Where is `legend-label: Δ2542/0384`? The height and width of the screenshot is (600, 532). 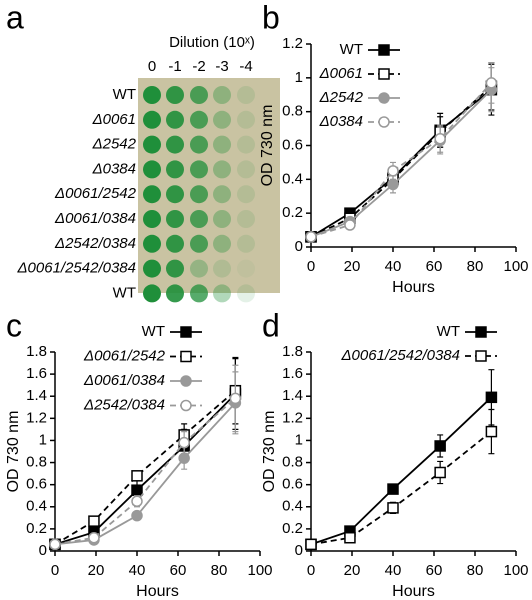
legend-label: Δ2542/0384 is located at coordinates (124, 404).